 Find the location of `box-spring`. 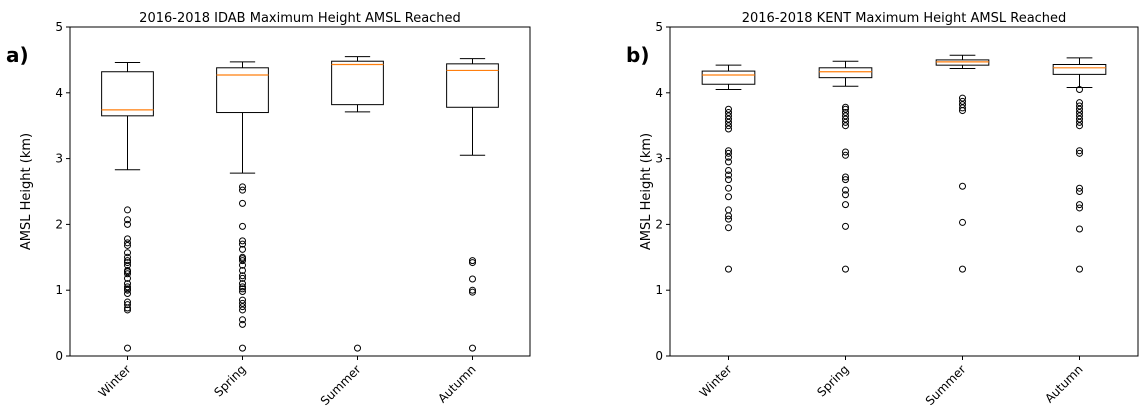

box-spring is located at coordinates (242, 206).